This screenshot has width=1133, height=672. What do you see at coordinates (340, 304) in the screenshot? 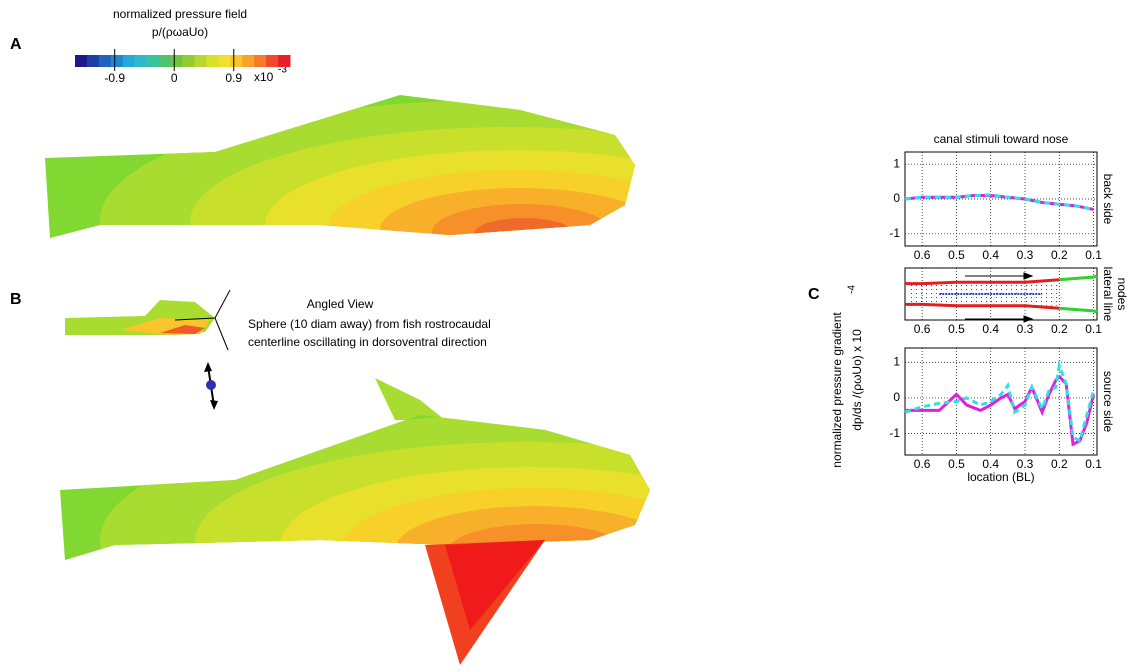
I see `angled-view-title: Angled View` at bounding box center [340, 304].